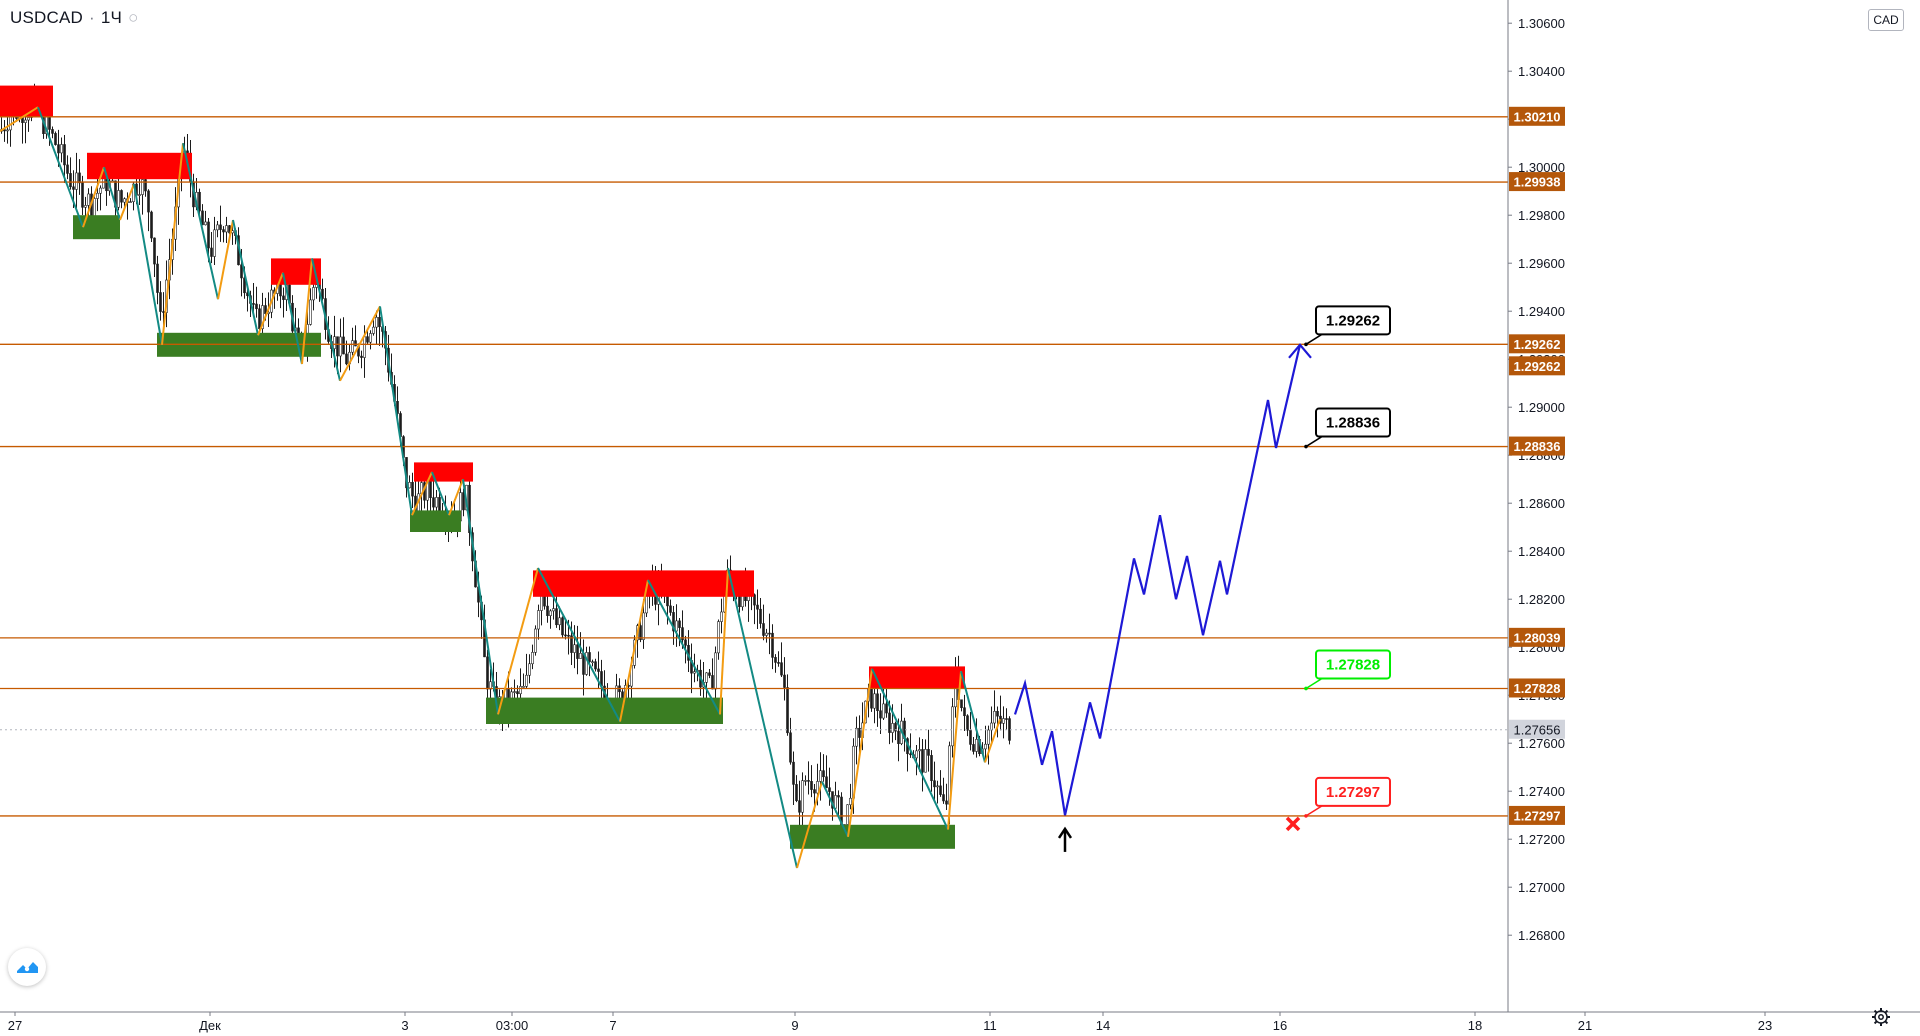  Describe the element at coordinates (1314, 339) in the screenshot. I see `callout-pointer` at that location.